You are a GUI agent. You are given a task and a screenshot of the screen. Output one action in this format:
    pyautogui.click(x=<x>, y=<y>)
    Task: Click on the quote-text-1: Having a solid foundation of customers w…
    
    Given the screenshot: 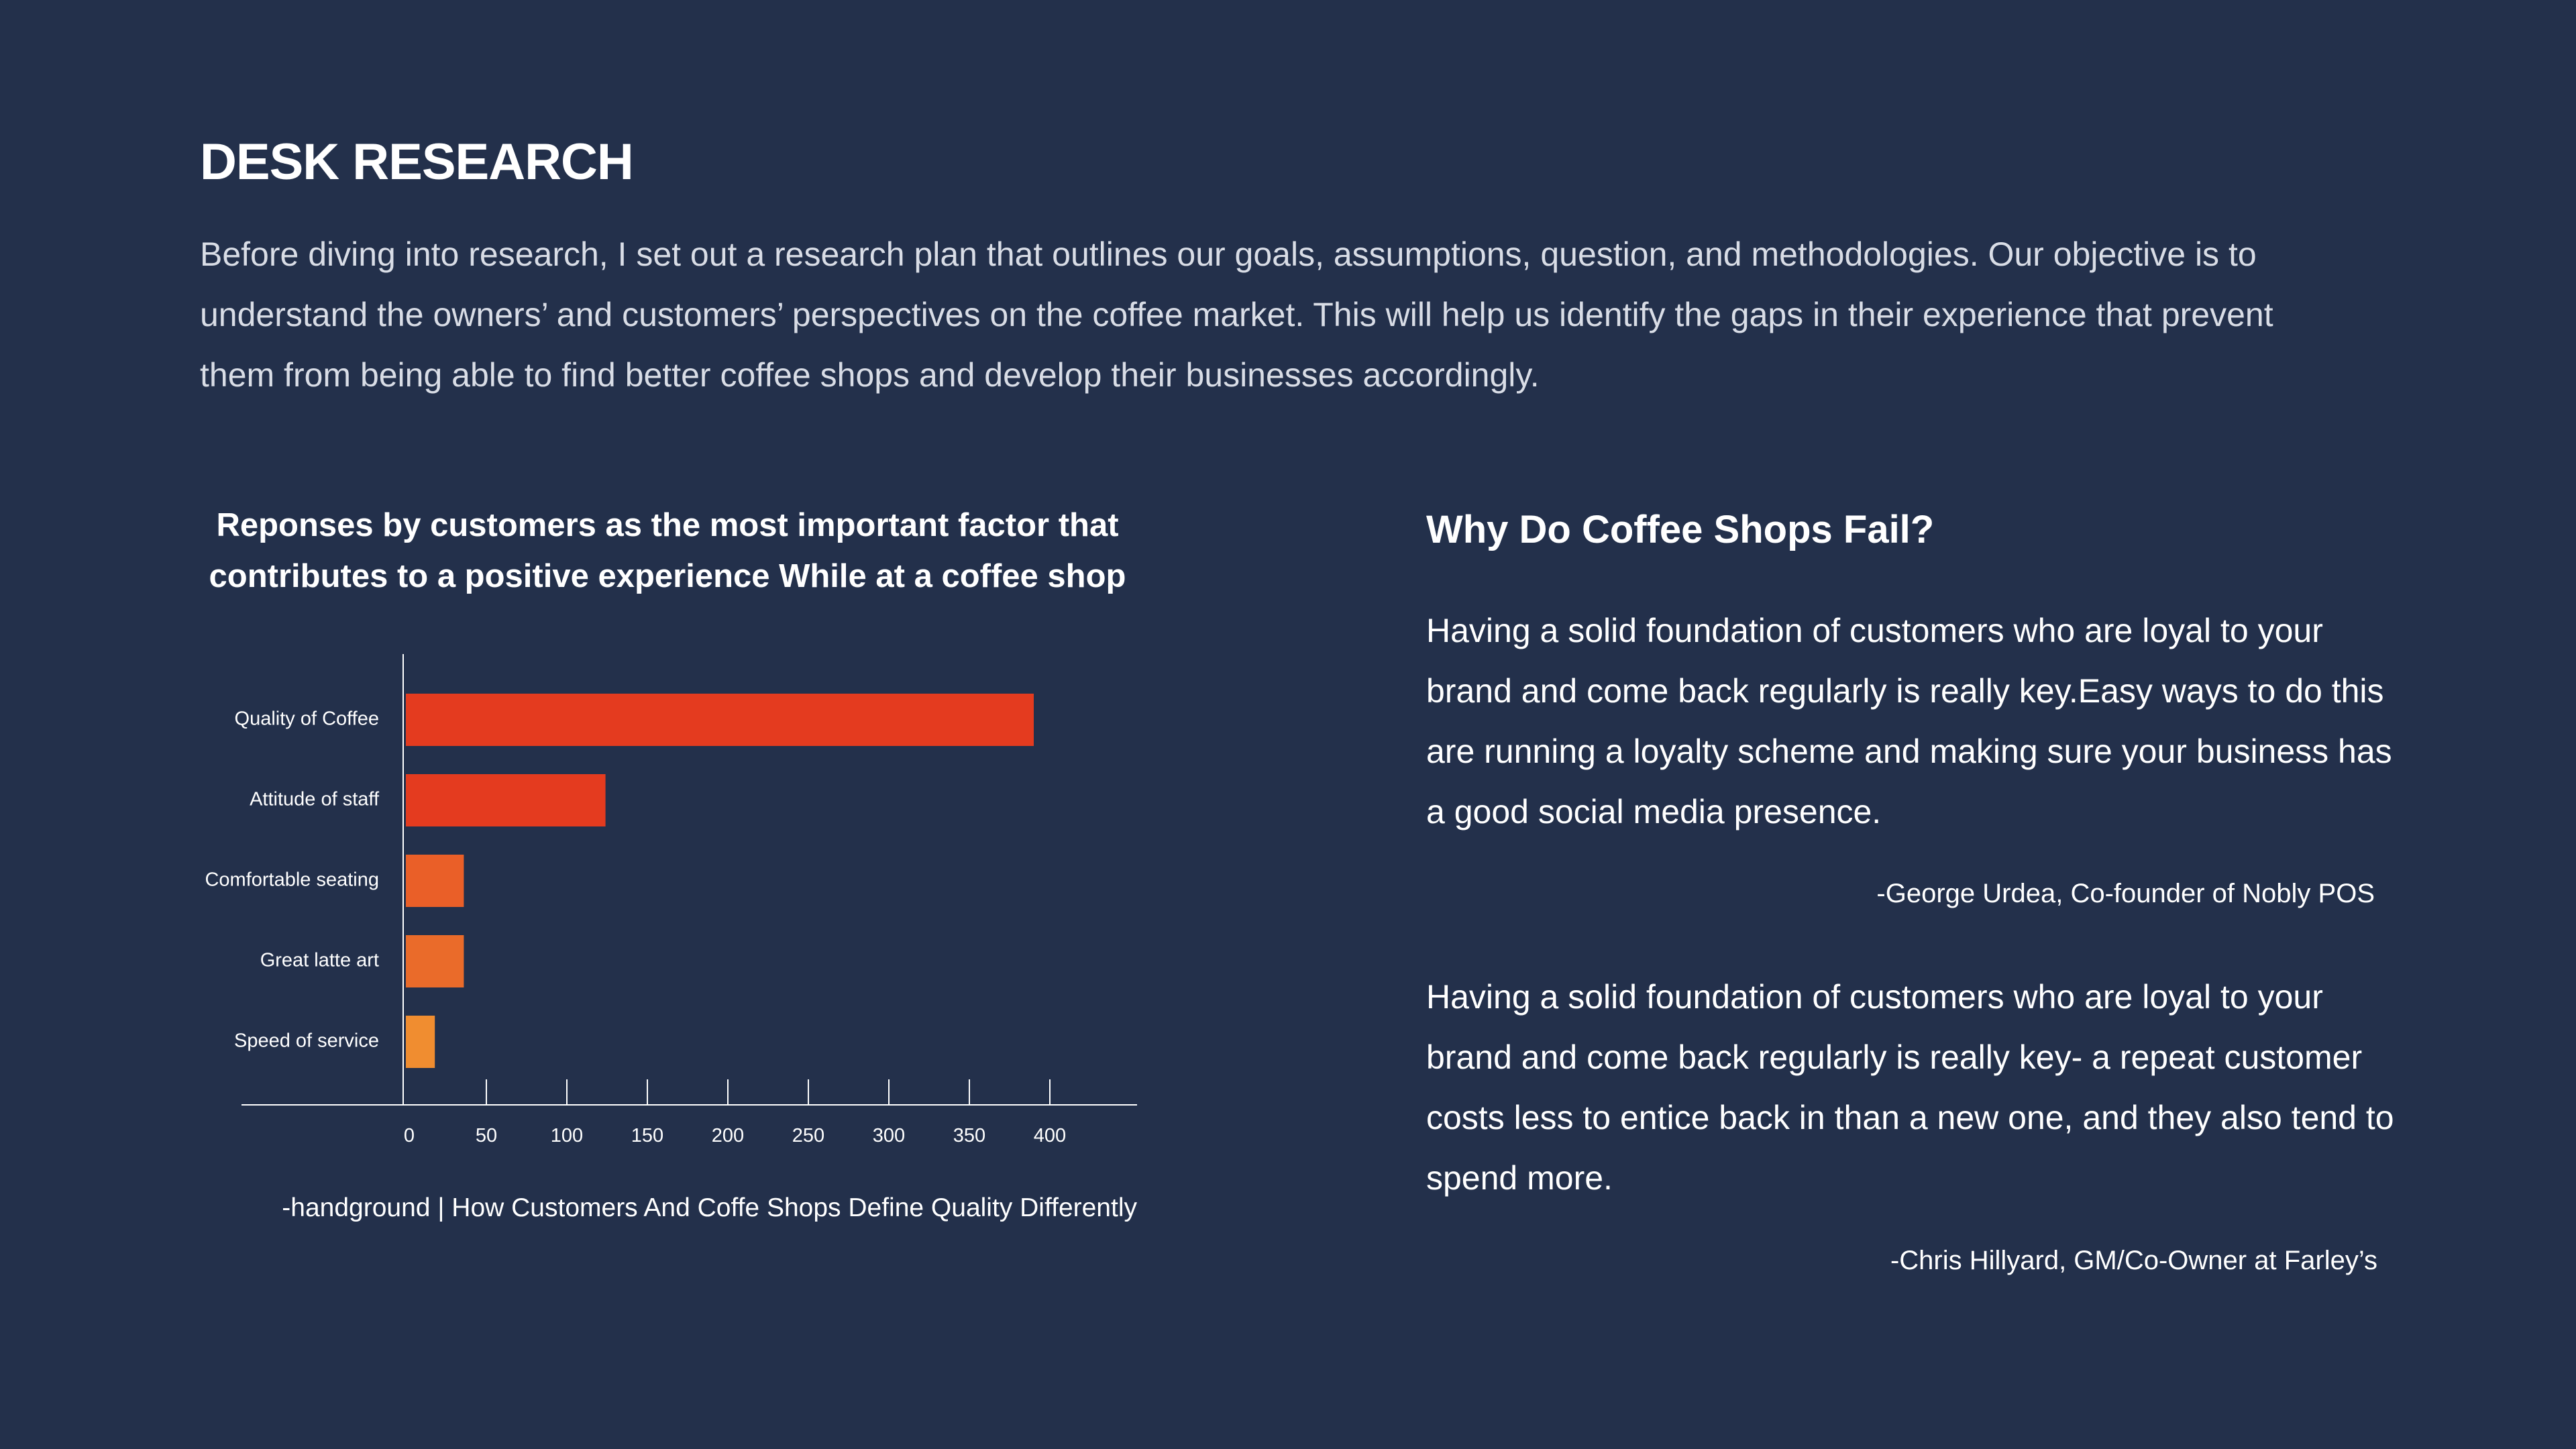 What is the action you would take?
    pyautogui.click(x=1909, y=721)
    